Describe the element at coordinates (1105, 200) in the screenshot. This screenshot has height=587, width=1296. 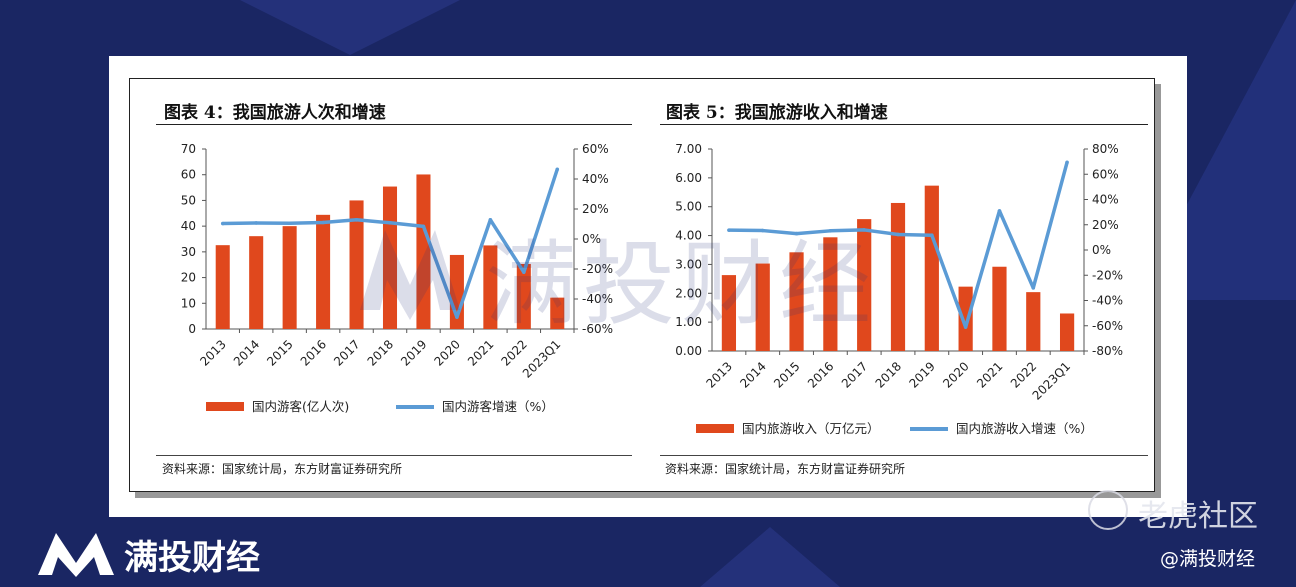
I see `right-tick-label: 40%` at that location.